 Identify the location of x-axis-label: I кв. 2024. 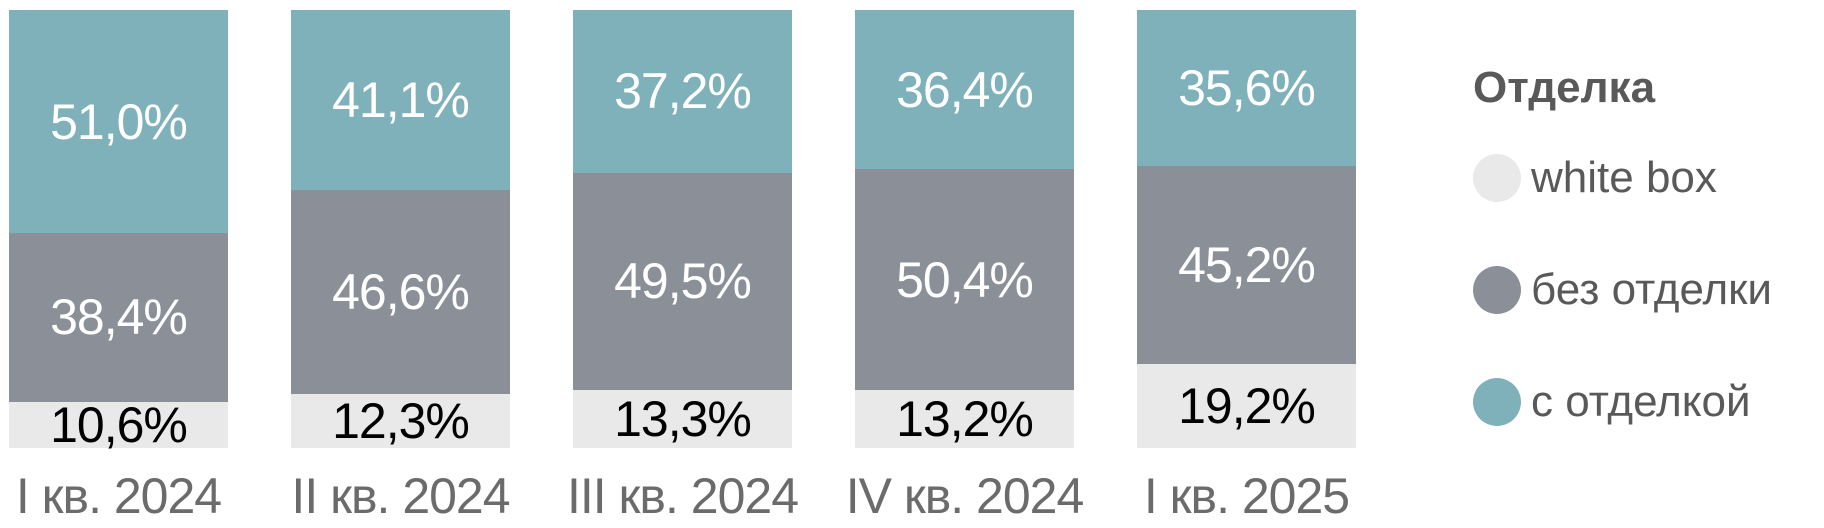
(118, 496).